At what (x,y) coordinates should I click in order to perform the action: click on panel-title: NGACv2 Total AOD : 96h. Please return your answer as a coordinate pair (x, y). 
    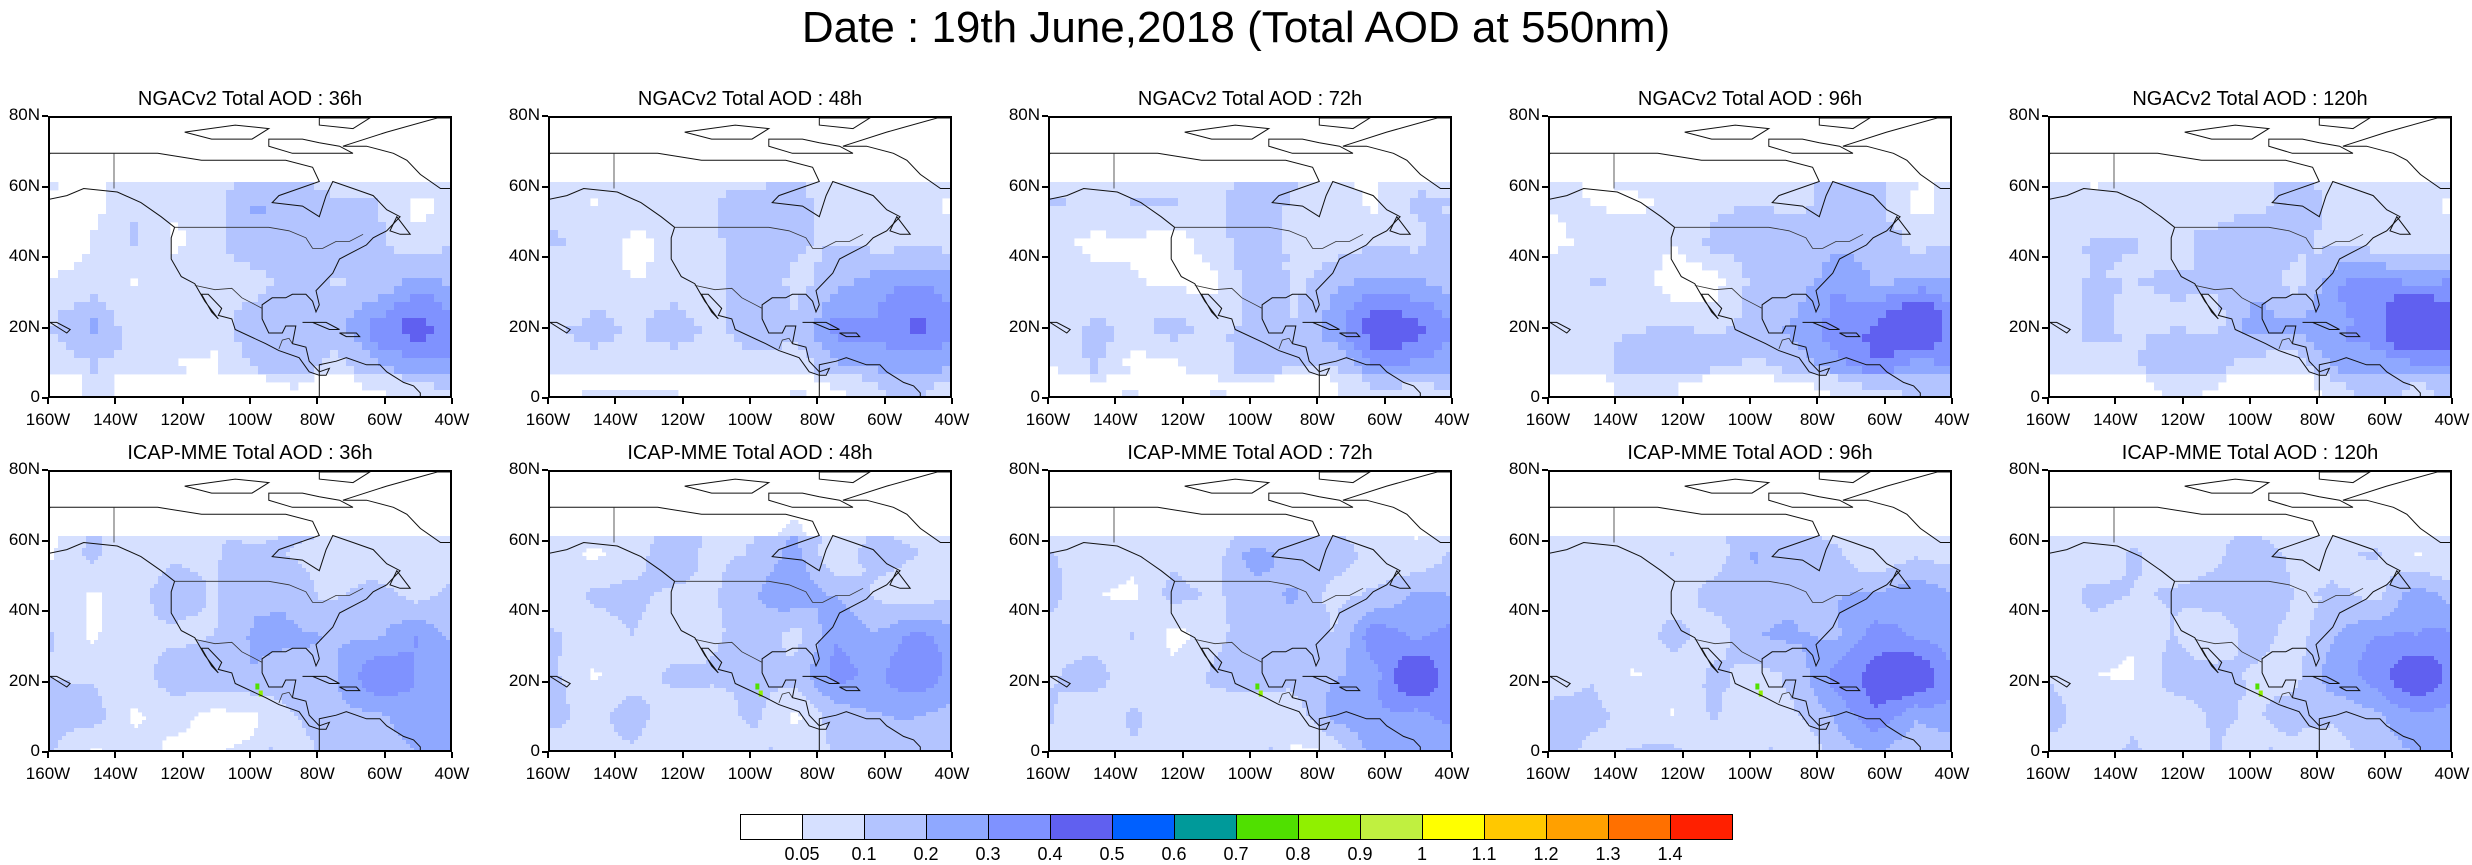
    Looking at the image, I should click on (1750, 99).